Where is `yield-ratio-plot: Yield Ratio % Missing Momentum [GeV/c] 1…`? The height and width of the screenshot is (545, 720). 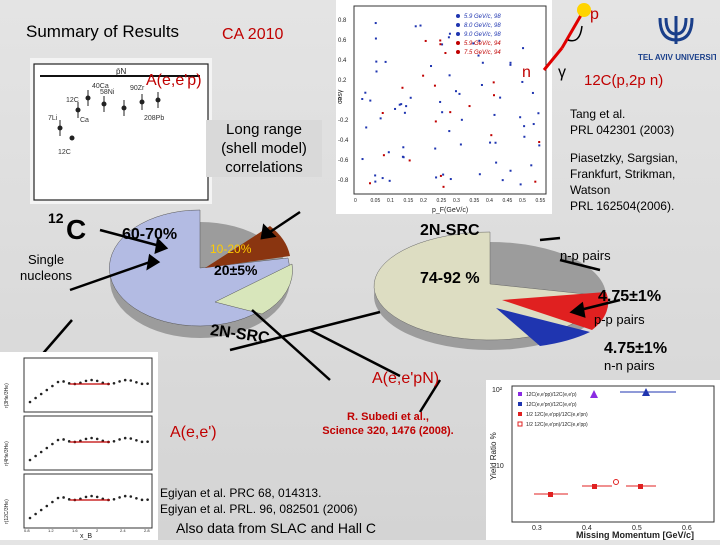
yield-ratio-plot: Yield Ratio % Missing Momentum [GeV/c] 1… is located at coordinates (603, 460).